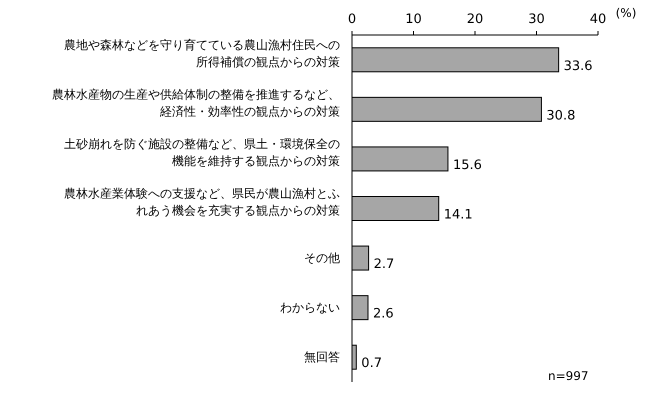  Describe the element at coordinates (458, 215) in the screenshot. I see `data-label: 14.1` at that location.